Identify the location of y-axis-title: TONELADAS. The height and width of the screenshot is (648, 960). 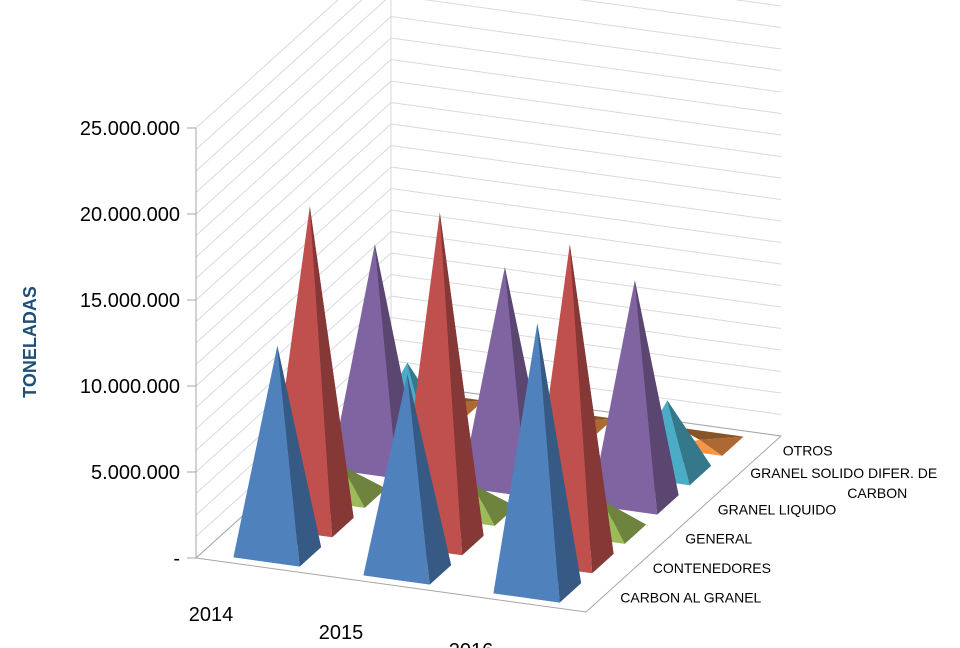
(30, 342).